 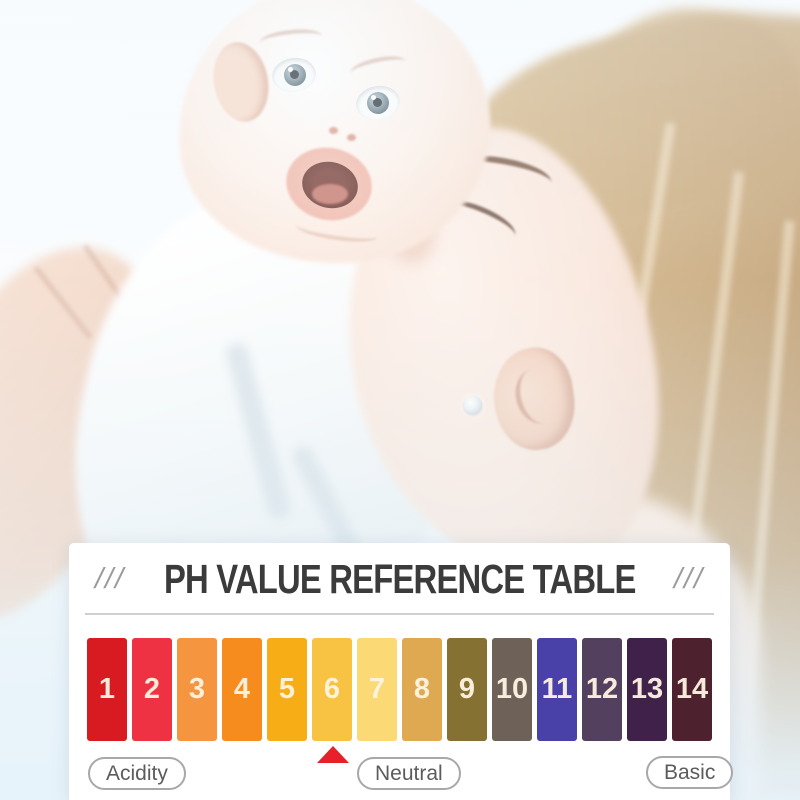 I want to click on page-title: PH VALUE REFERENCE TABLE, so click(x=399, y=579).